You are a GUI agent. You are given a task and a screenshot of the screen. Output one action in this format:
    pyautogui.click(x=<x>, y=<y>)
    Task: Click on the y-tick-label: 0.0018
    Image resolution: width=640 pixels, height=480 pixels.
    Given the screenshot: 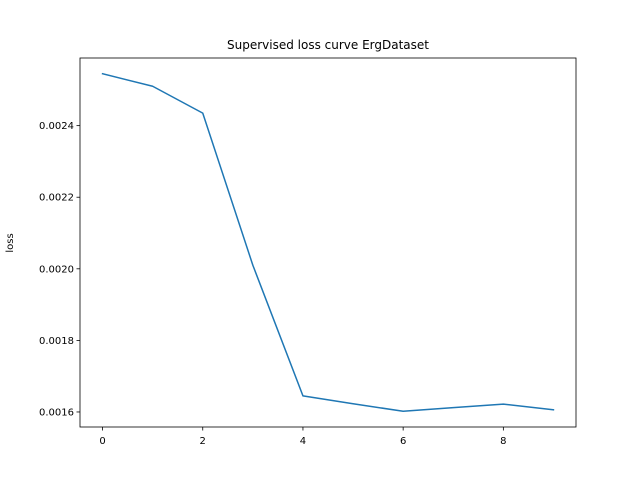 What is the action you would take?
    pyautogui.click(x=56, y=341)
    